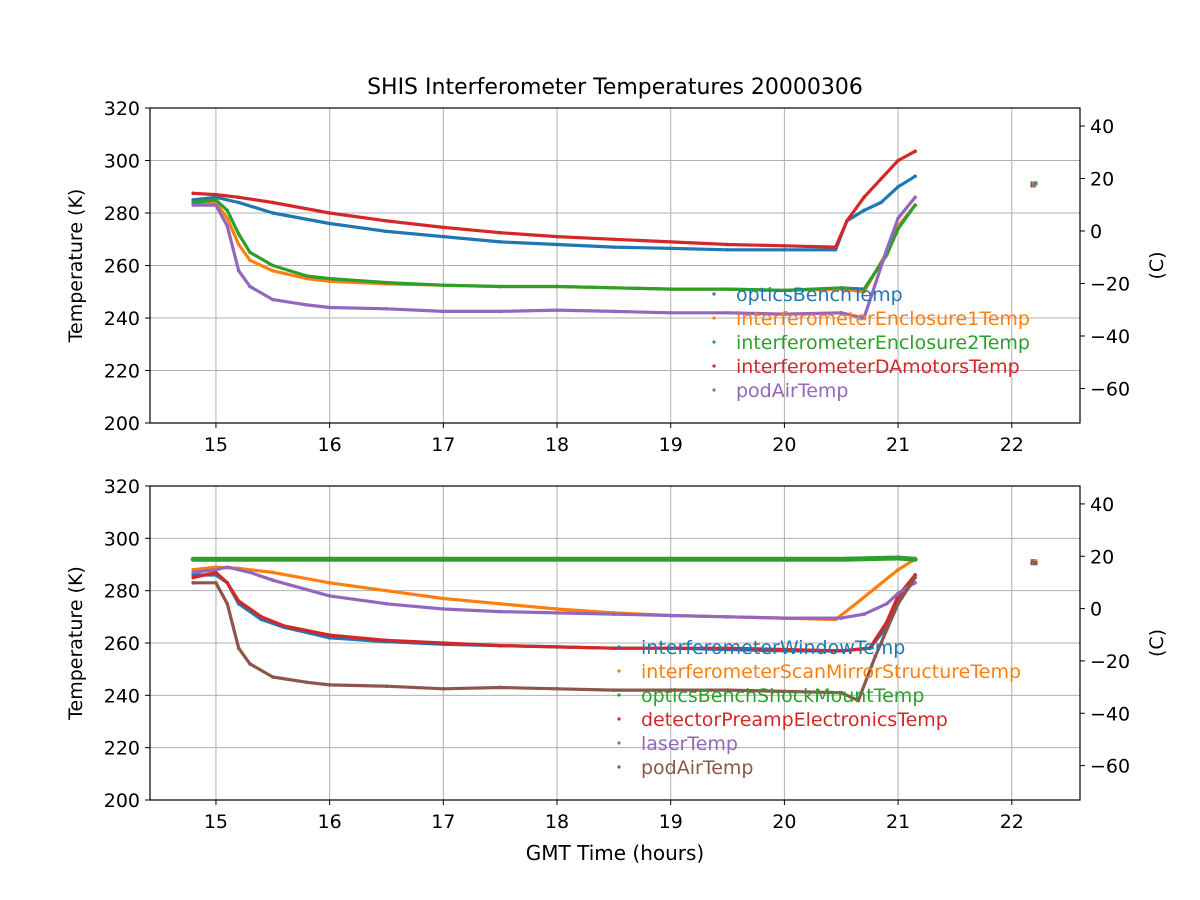  Describe the element at coordinates (554, 592) in the screenshot. I see `series-laserTemp` at that location.